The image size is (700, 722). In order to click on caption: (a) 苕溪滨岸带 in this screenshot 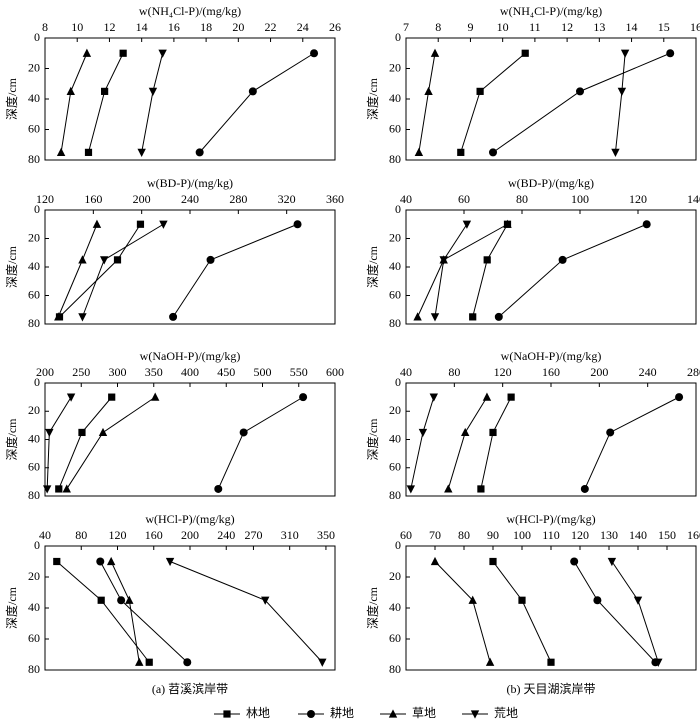, I will do `click(190, 688)`.